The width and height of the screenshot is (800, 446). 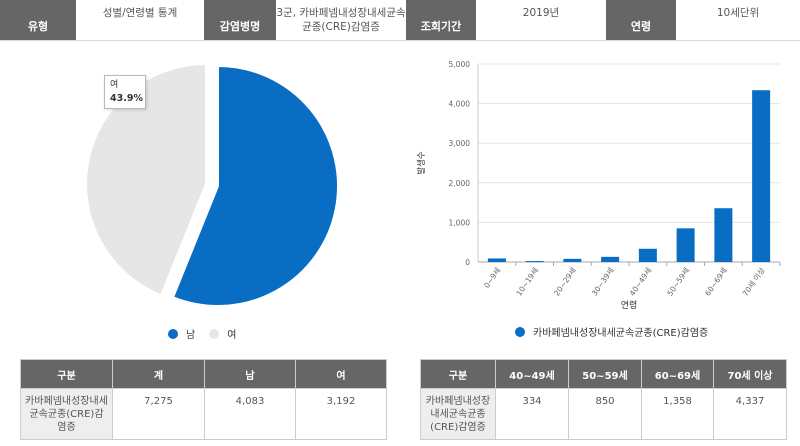 I want to click on table-header: 남, so click(x=250, y=374).